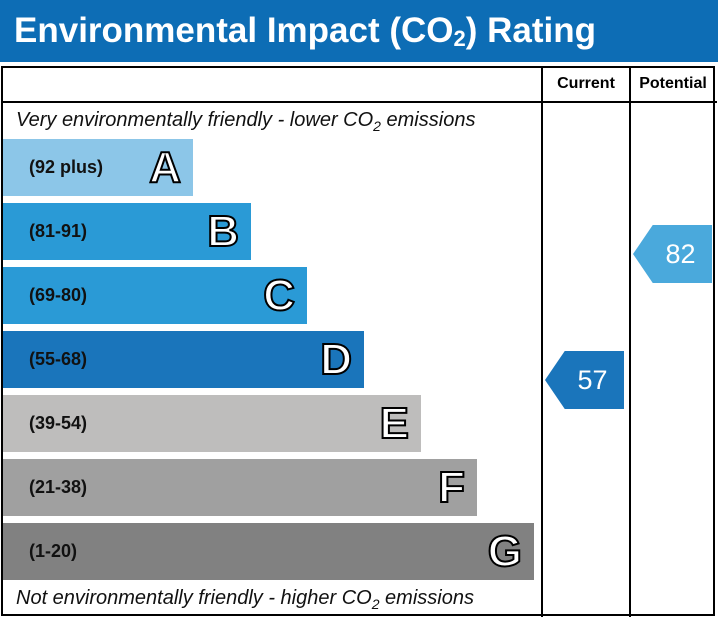 The width and height of the screenshot is (718, 619). I want to click on band-letter: F, so click(451, 487).